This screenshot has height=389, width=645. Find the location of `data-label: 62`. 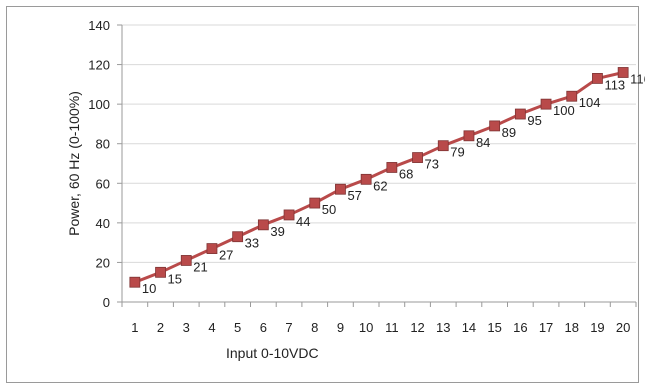

data-label: 62 is located at coordinates (380, 185).